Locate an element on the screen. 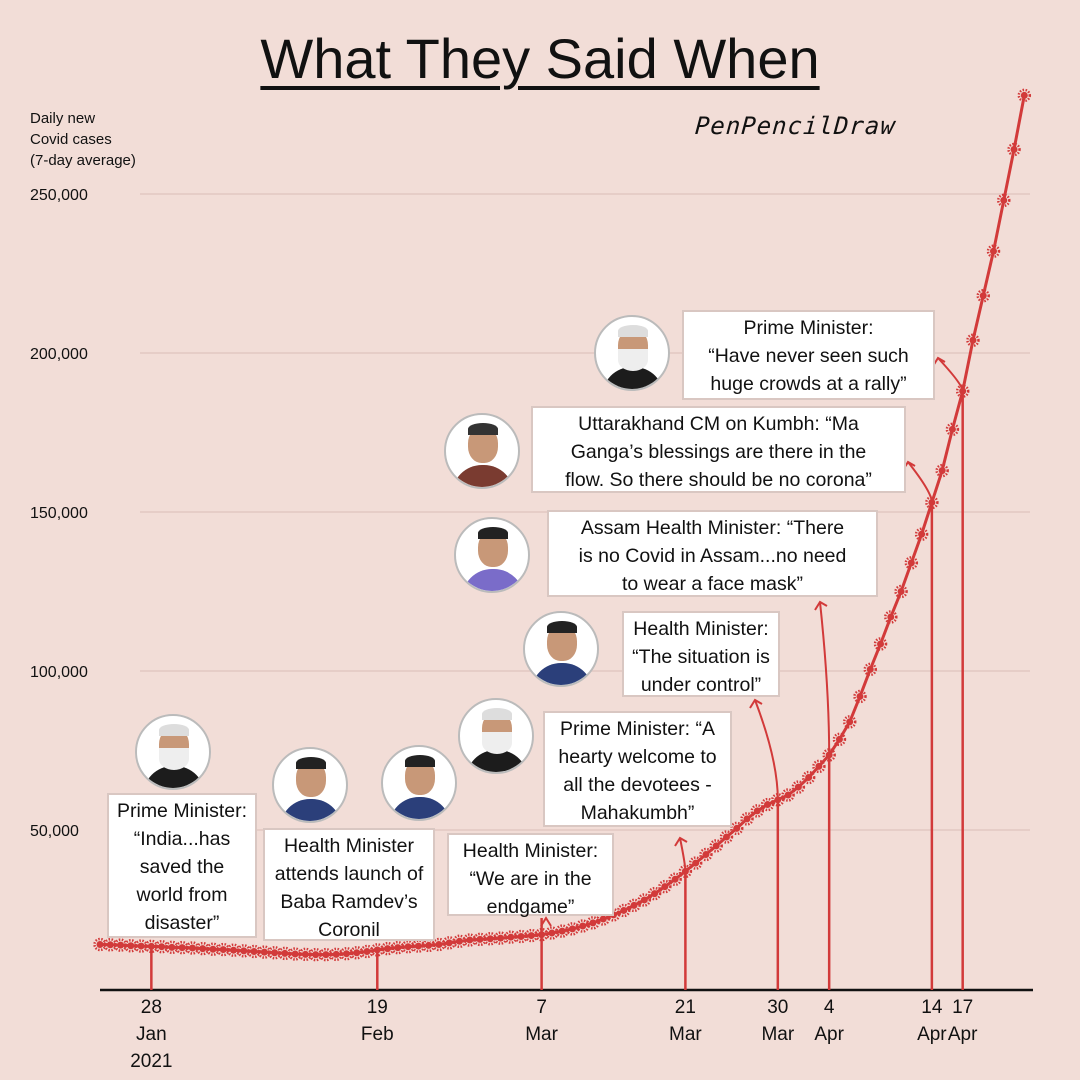 The height and width of the screenshot is (1080, 1080). quote-line: endgame” is located at coordinates (530, 907).